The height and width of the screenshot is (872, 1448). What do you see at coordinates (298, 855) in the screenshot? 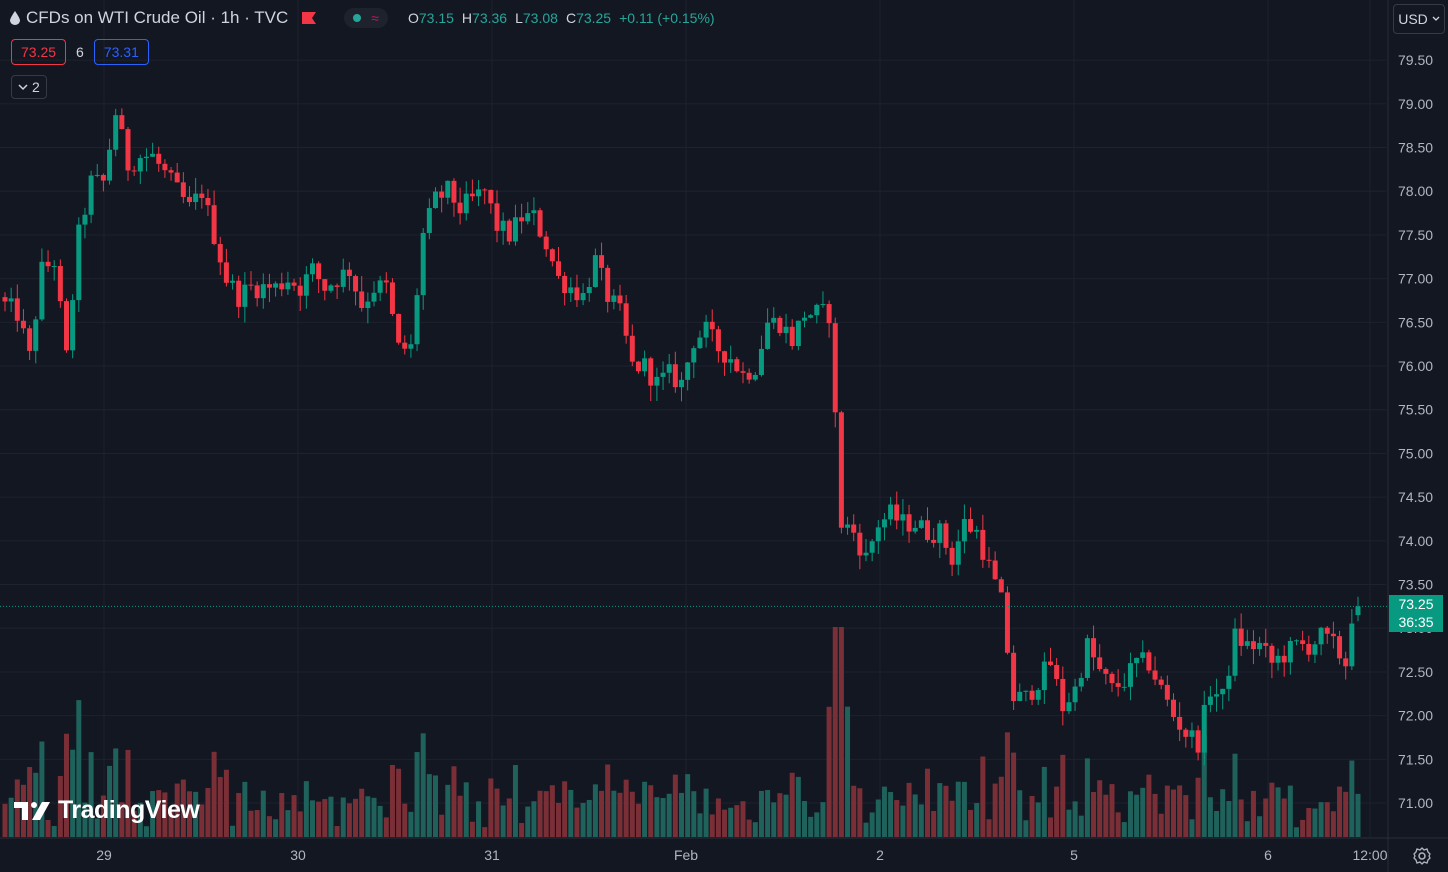
I see `time-tick-label: 30` at bounding box center [298, 855].